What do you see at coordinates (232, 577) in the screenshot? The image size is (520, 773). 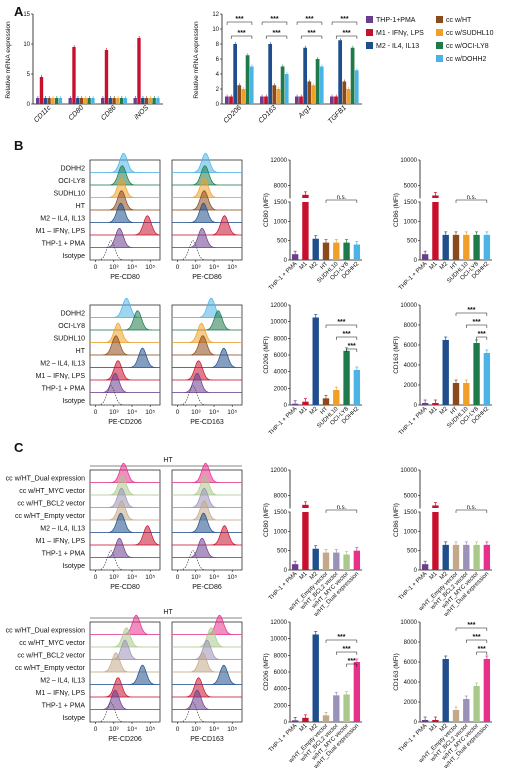 I see `flow-c-cd86-xtick-label: 10⁵` at bounding box center [232, 577].